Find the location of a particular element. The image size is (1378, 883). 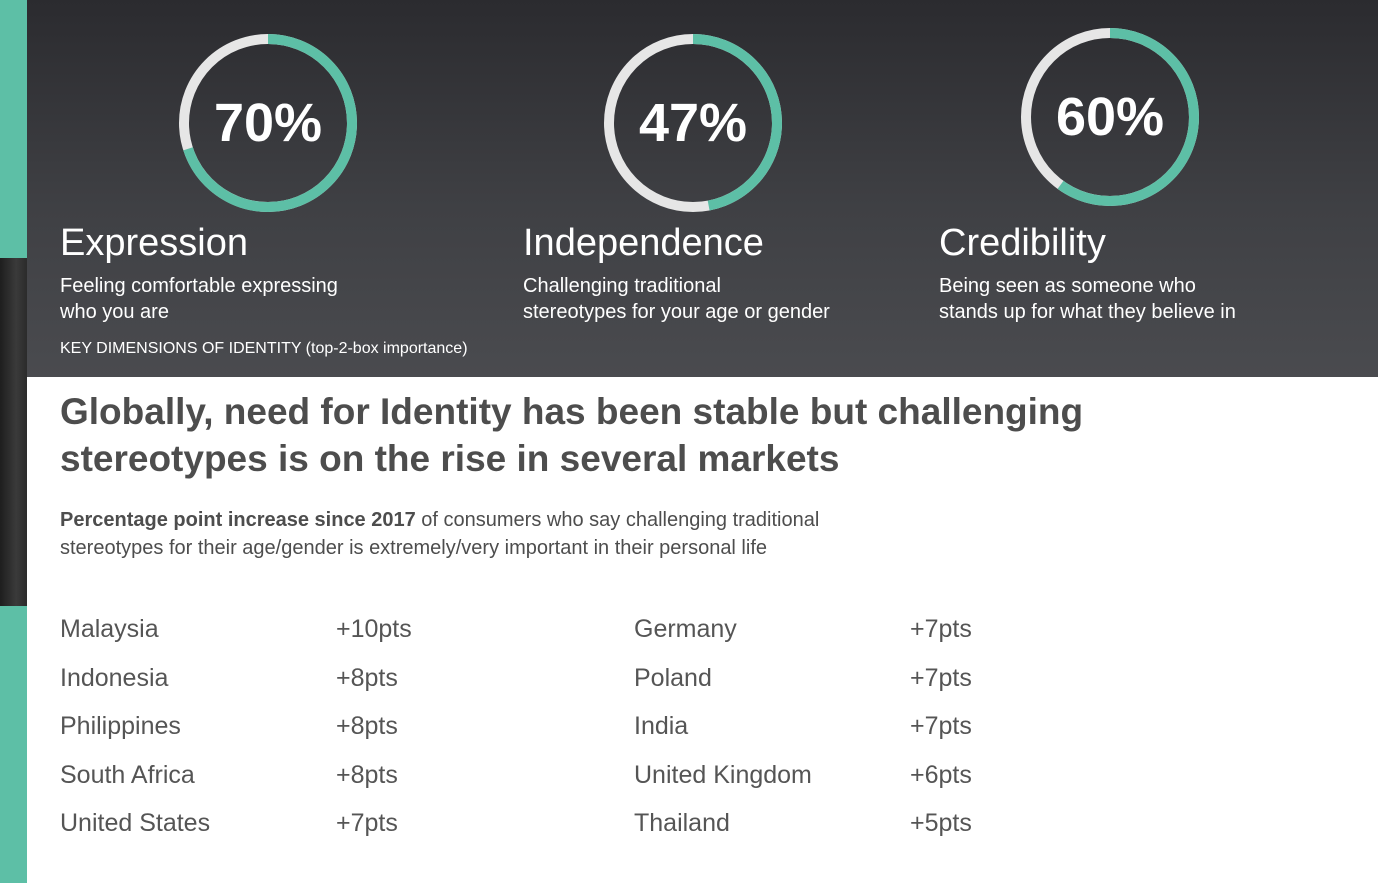

country-label: Thailand is located at coordinates (682, 823).